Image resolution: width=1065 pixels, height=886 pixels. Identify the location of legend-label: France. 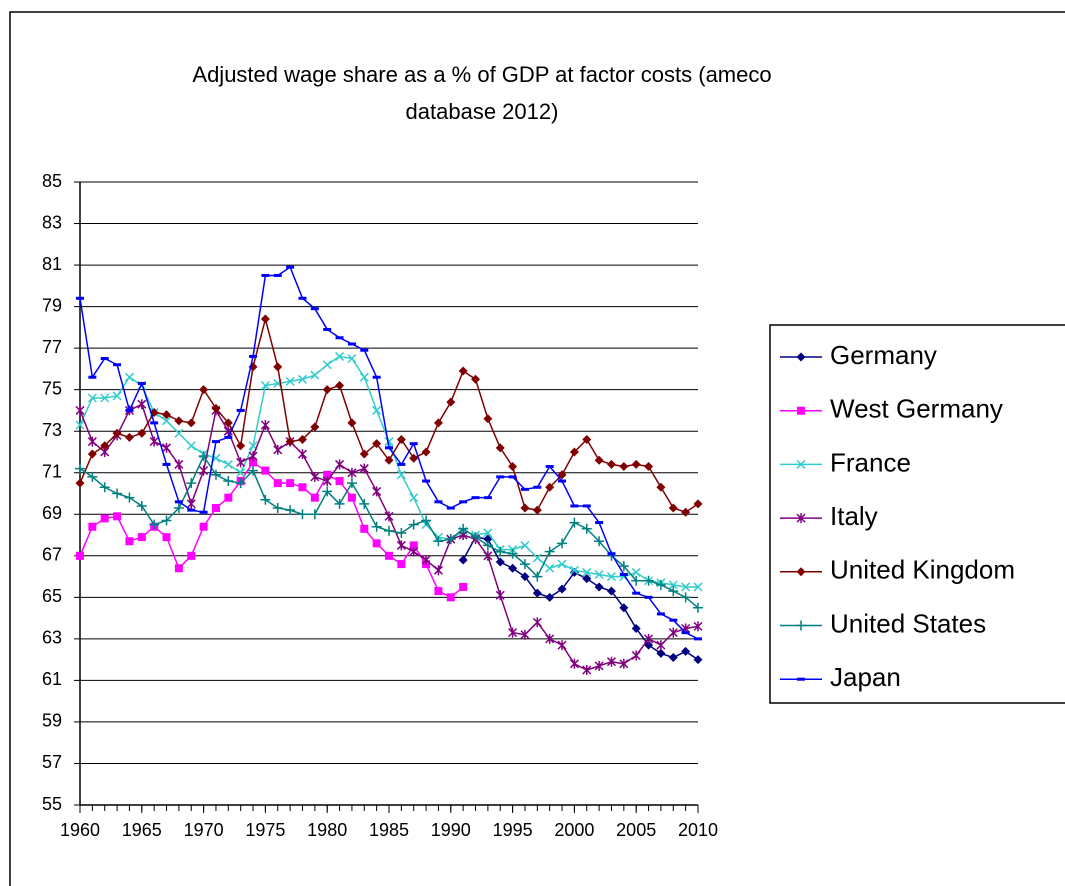
(870, 462).